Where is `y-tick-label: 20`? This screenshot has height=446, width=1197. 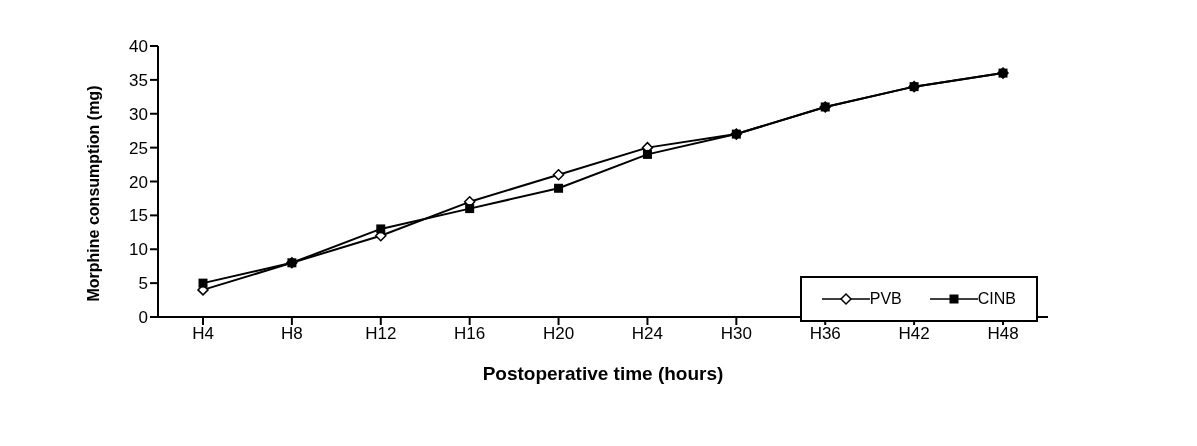 y-tick-label: 20 is located at coordinates (138, 182).